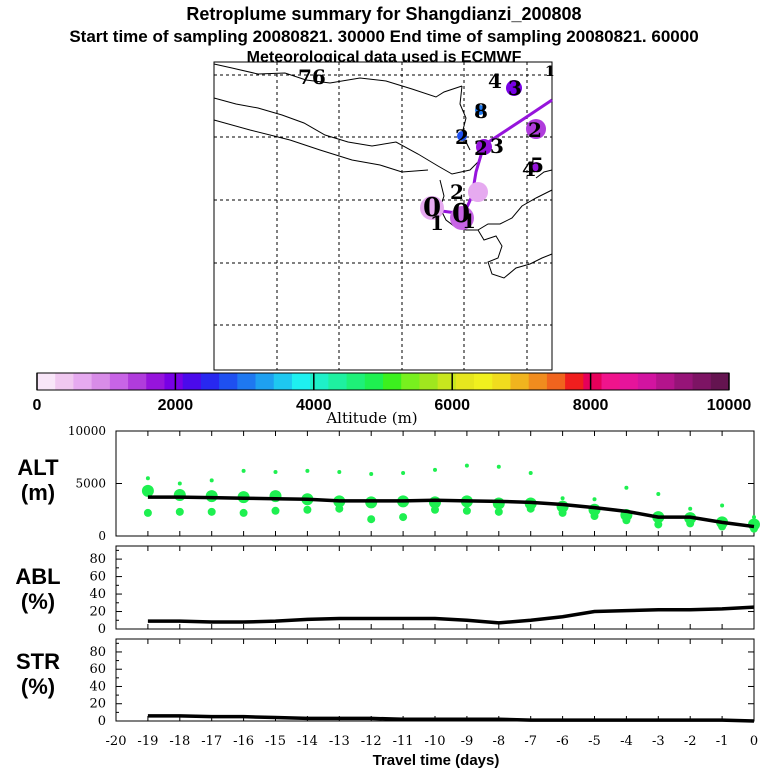 This screenshot has height=768, width=768. What do you see at coordinates (339, 741) in the screenshot?
I see `x-tick-label: -13` at bounding box center [339, 741].